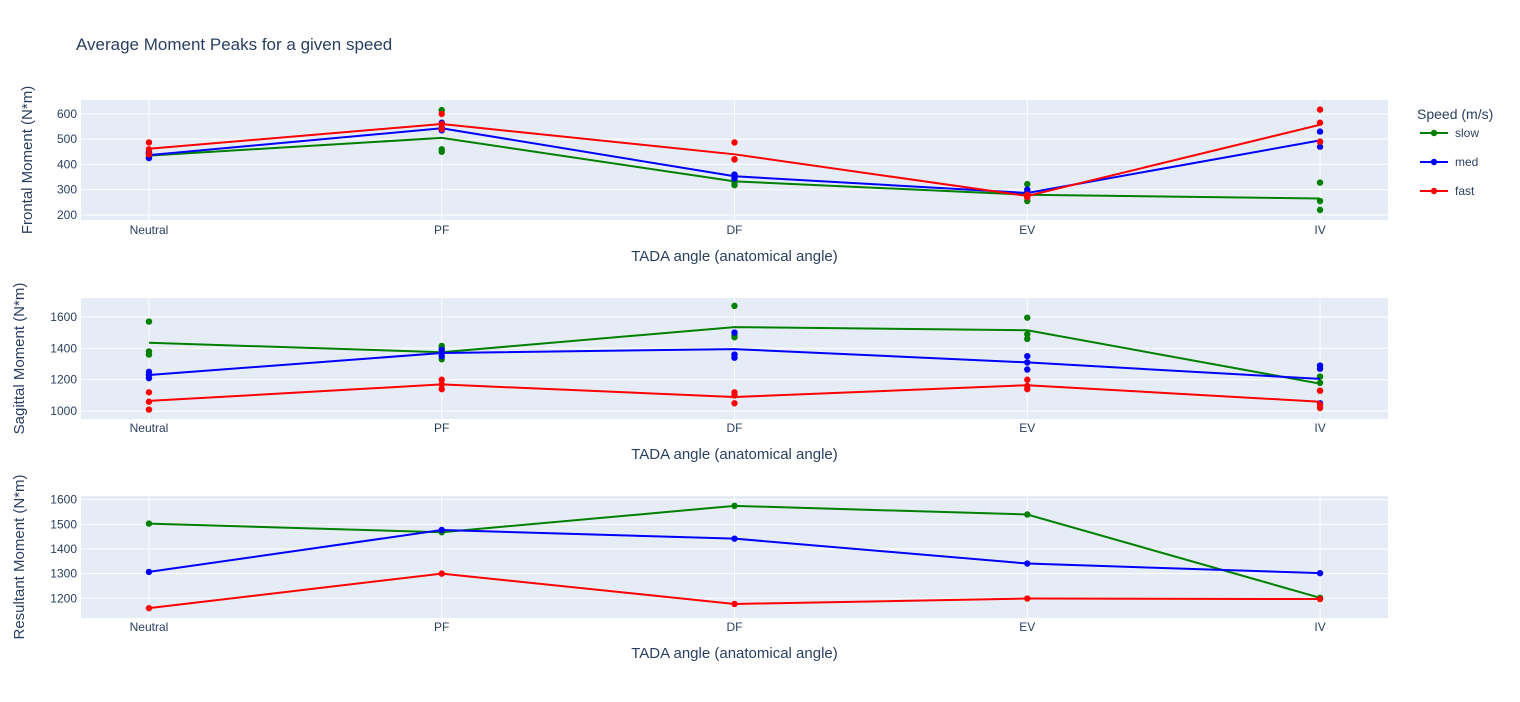  I want to click on legend-title: Speed (m/s), so click(1455, 114).